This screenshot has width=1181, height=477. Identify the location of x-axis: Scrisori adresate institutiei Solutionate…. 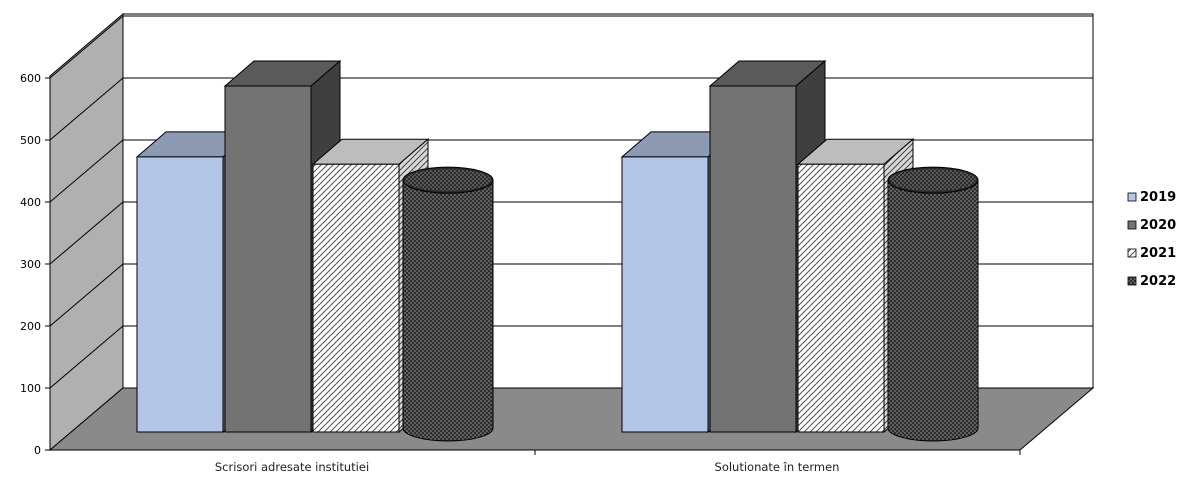
(535, 461).